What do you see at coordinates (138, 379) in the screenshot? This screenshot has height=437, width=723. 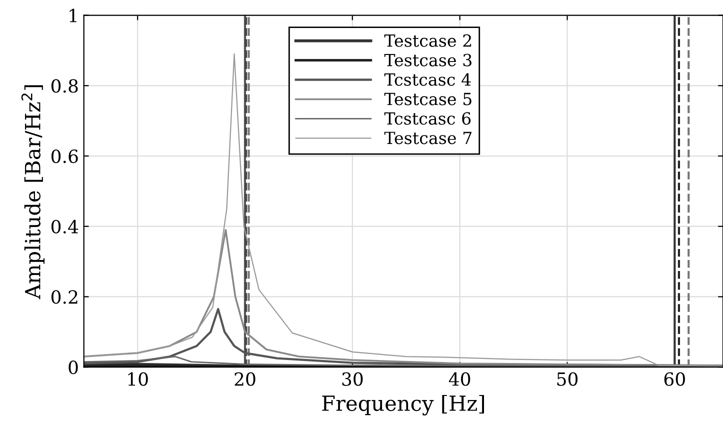 I see `x-tick-label: 10` at bounding box center [138, 379].